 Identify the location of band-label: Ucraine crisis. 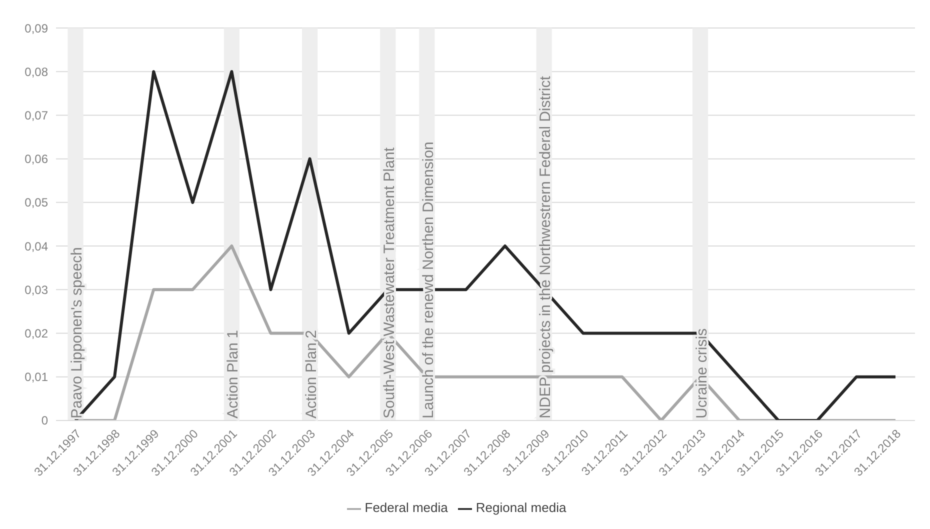
(701, 373).